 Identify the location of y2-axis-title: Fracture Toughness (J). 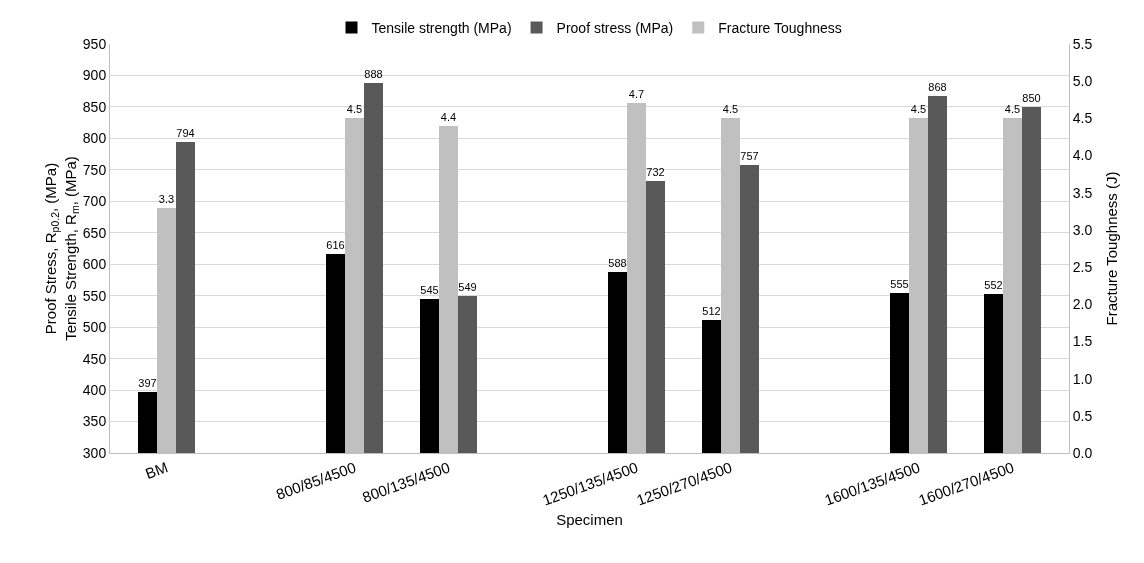
(1111, 248).